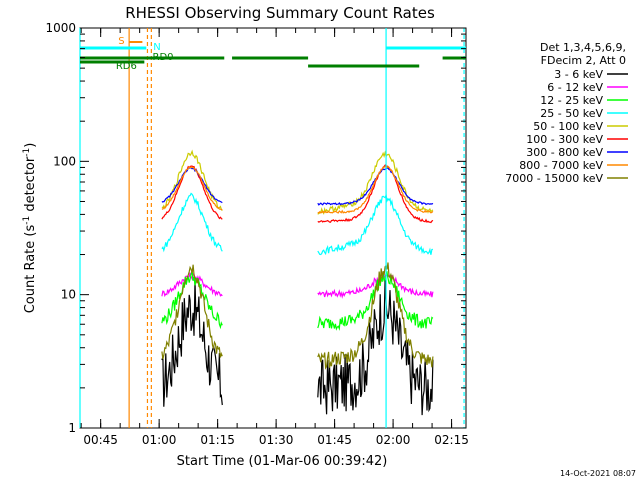 This screenshot has width=640, height=480. Describe the element at coordinates (163, 57) in the screenshot. I see `flag-label-rd0: RD0` at that location.